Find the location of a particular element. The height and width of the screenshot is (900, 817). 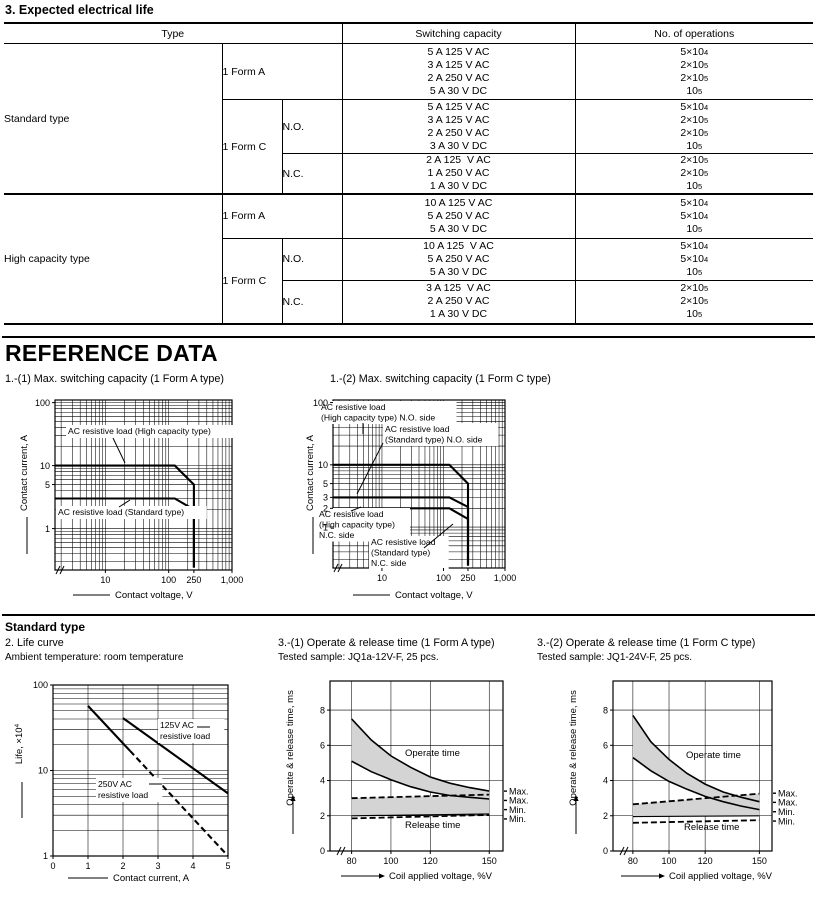

side-cell: N.O. is located at coordinates (312, 126).